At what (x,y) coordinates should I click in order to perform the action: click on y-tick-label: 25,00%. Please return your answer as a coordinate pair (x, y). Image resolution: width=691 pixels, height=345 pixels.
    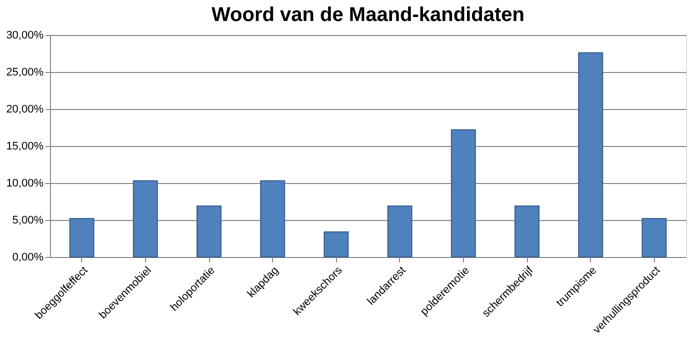
    Looking at the image, I should click on (25, 72).